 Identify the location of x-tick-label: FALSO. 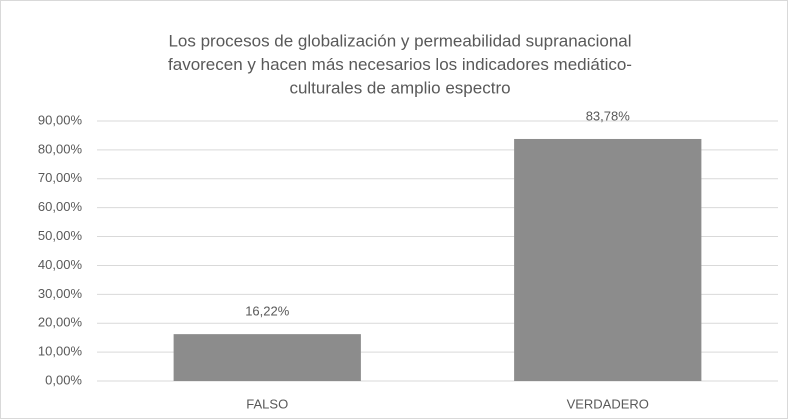
(267, 403).